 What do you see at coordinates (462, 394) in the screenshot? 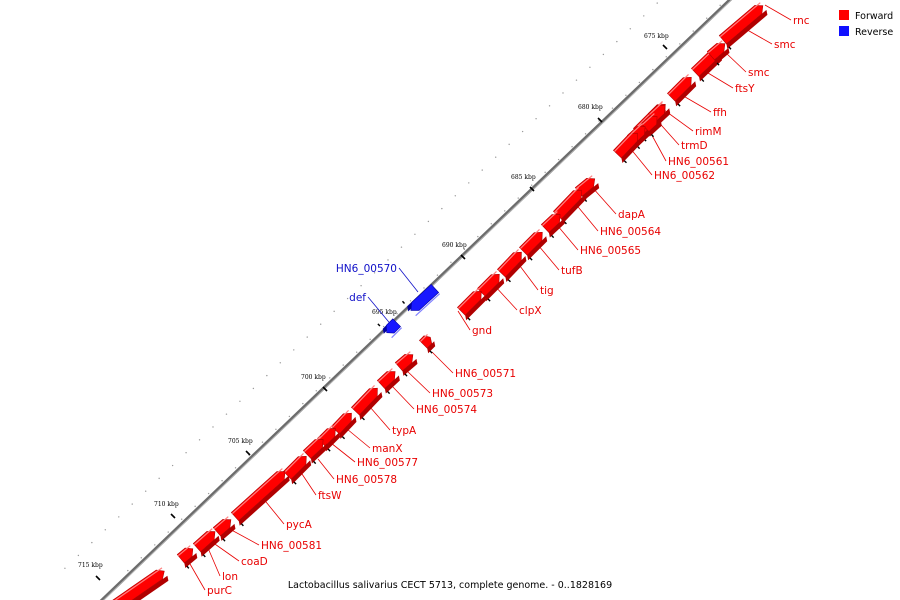
I see `gene-label-hn6-00573: HN6_00573` at bounding box center [462, 394].